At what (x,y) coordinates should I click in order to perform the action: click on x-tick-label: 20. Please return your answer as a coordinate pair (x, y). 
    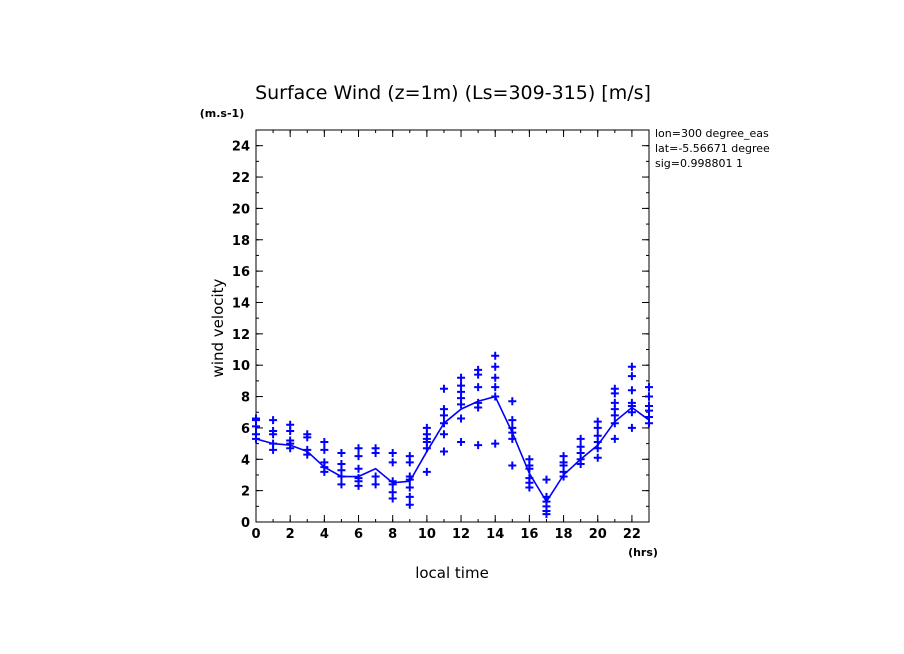
    Looking at the image, I should click on (598, 534).